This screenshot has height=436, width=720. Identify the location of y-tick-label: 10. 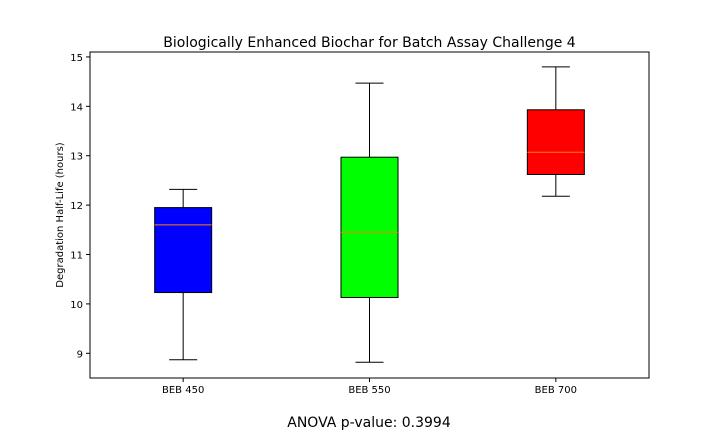
(76, 305).